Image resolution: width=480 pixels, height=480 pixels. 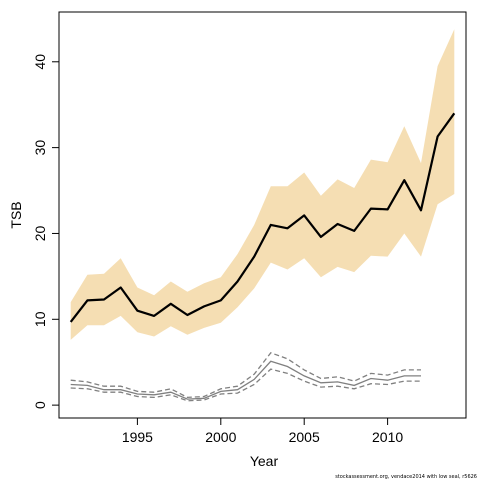 I want to click on y-tick-label: 20, so click(x=40, y=234).